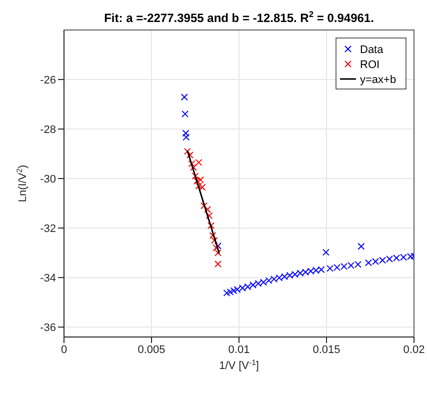 Image resolution: width=427 pixels, height=407 pixels. I want to click on legend-label: y=ax+b, so click(378, 80).